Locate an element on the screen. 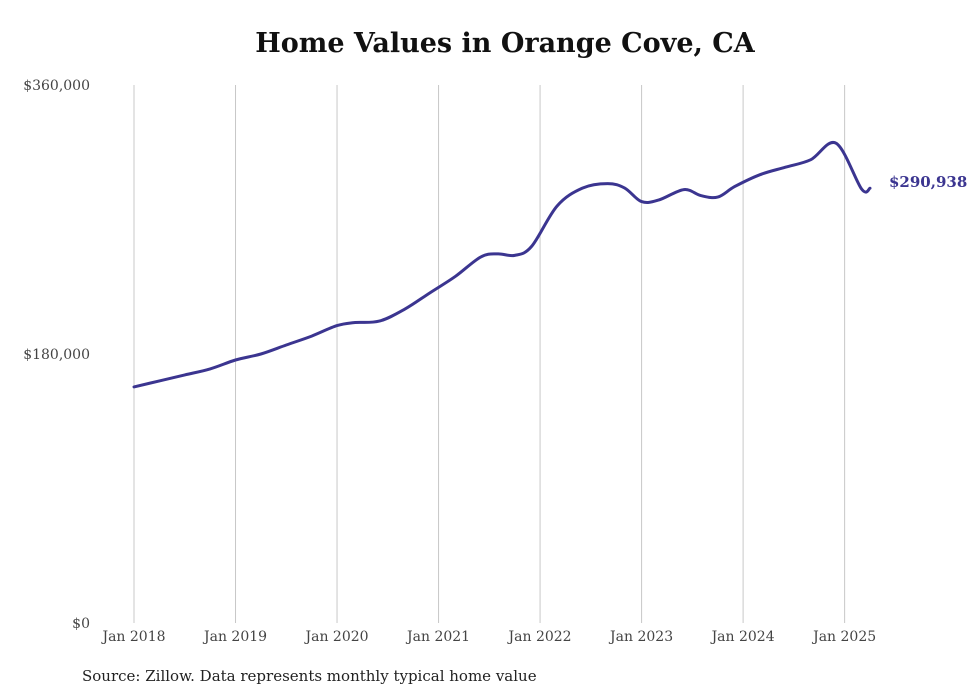 This screenshot has width=980, height=699. y-axis-ticks: $0 $180,000 $360,000 is located at coordinates (56, 355).